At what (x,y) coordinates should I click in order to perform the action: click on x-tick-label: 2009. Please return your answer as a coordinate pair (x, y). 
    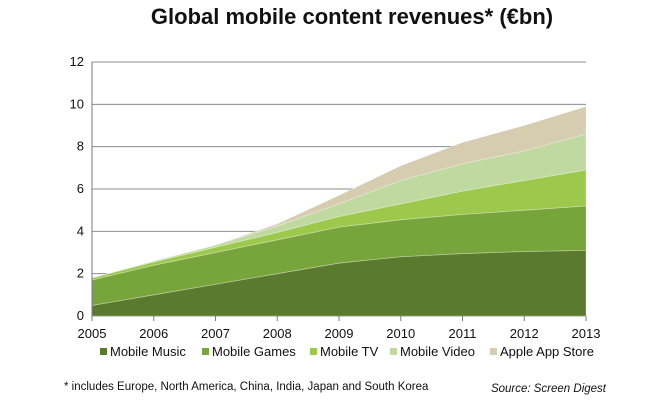
    Looking at the image, I should click on (339, 333).